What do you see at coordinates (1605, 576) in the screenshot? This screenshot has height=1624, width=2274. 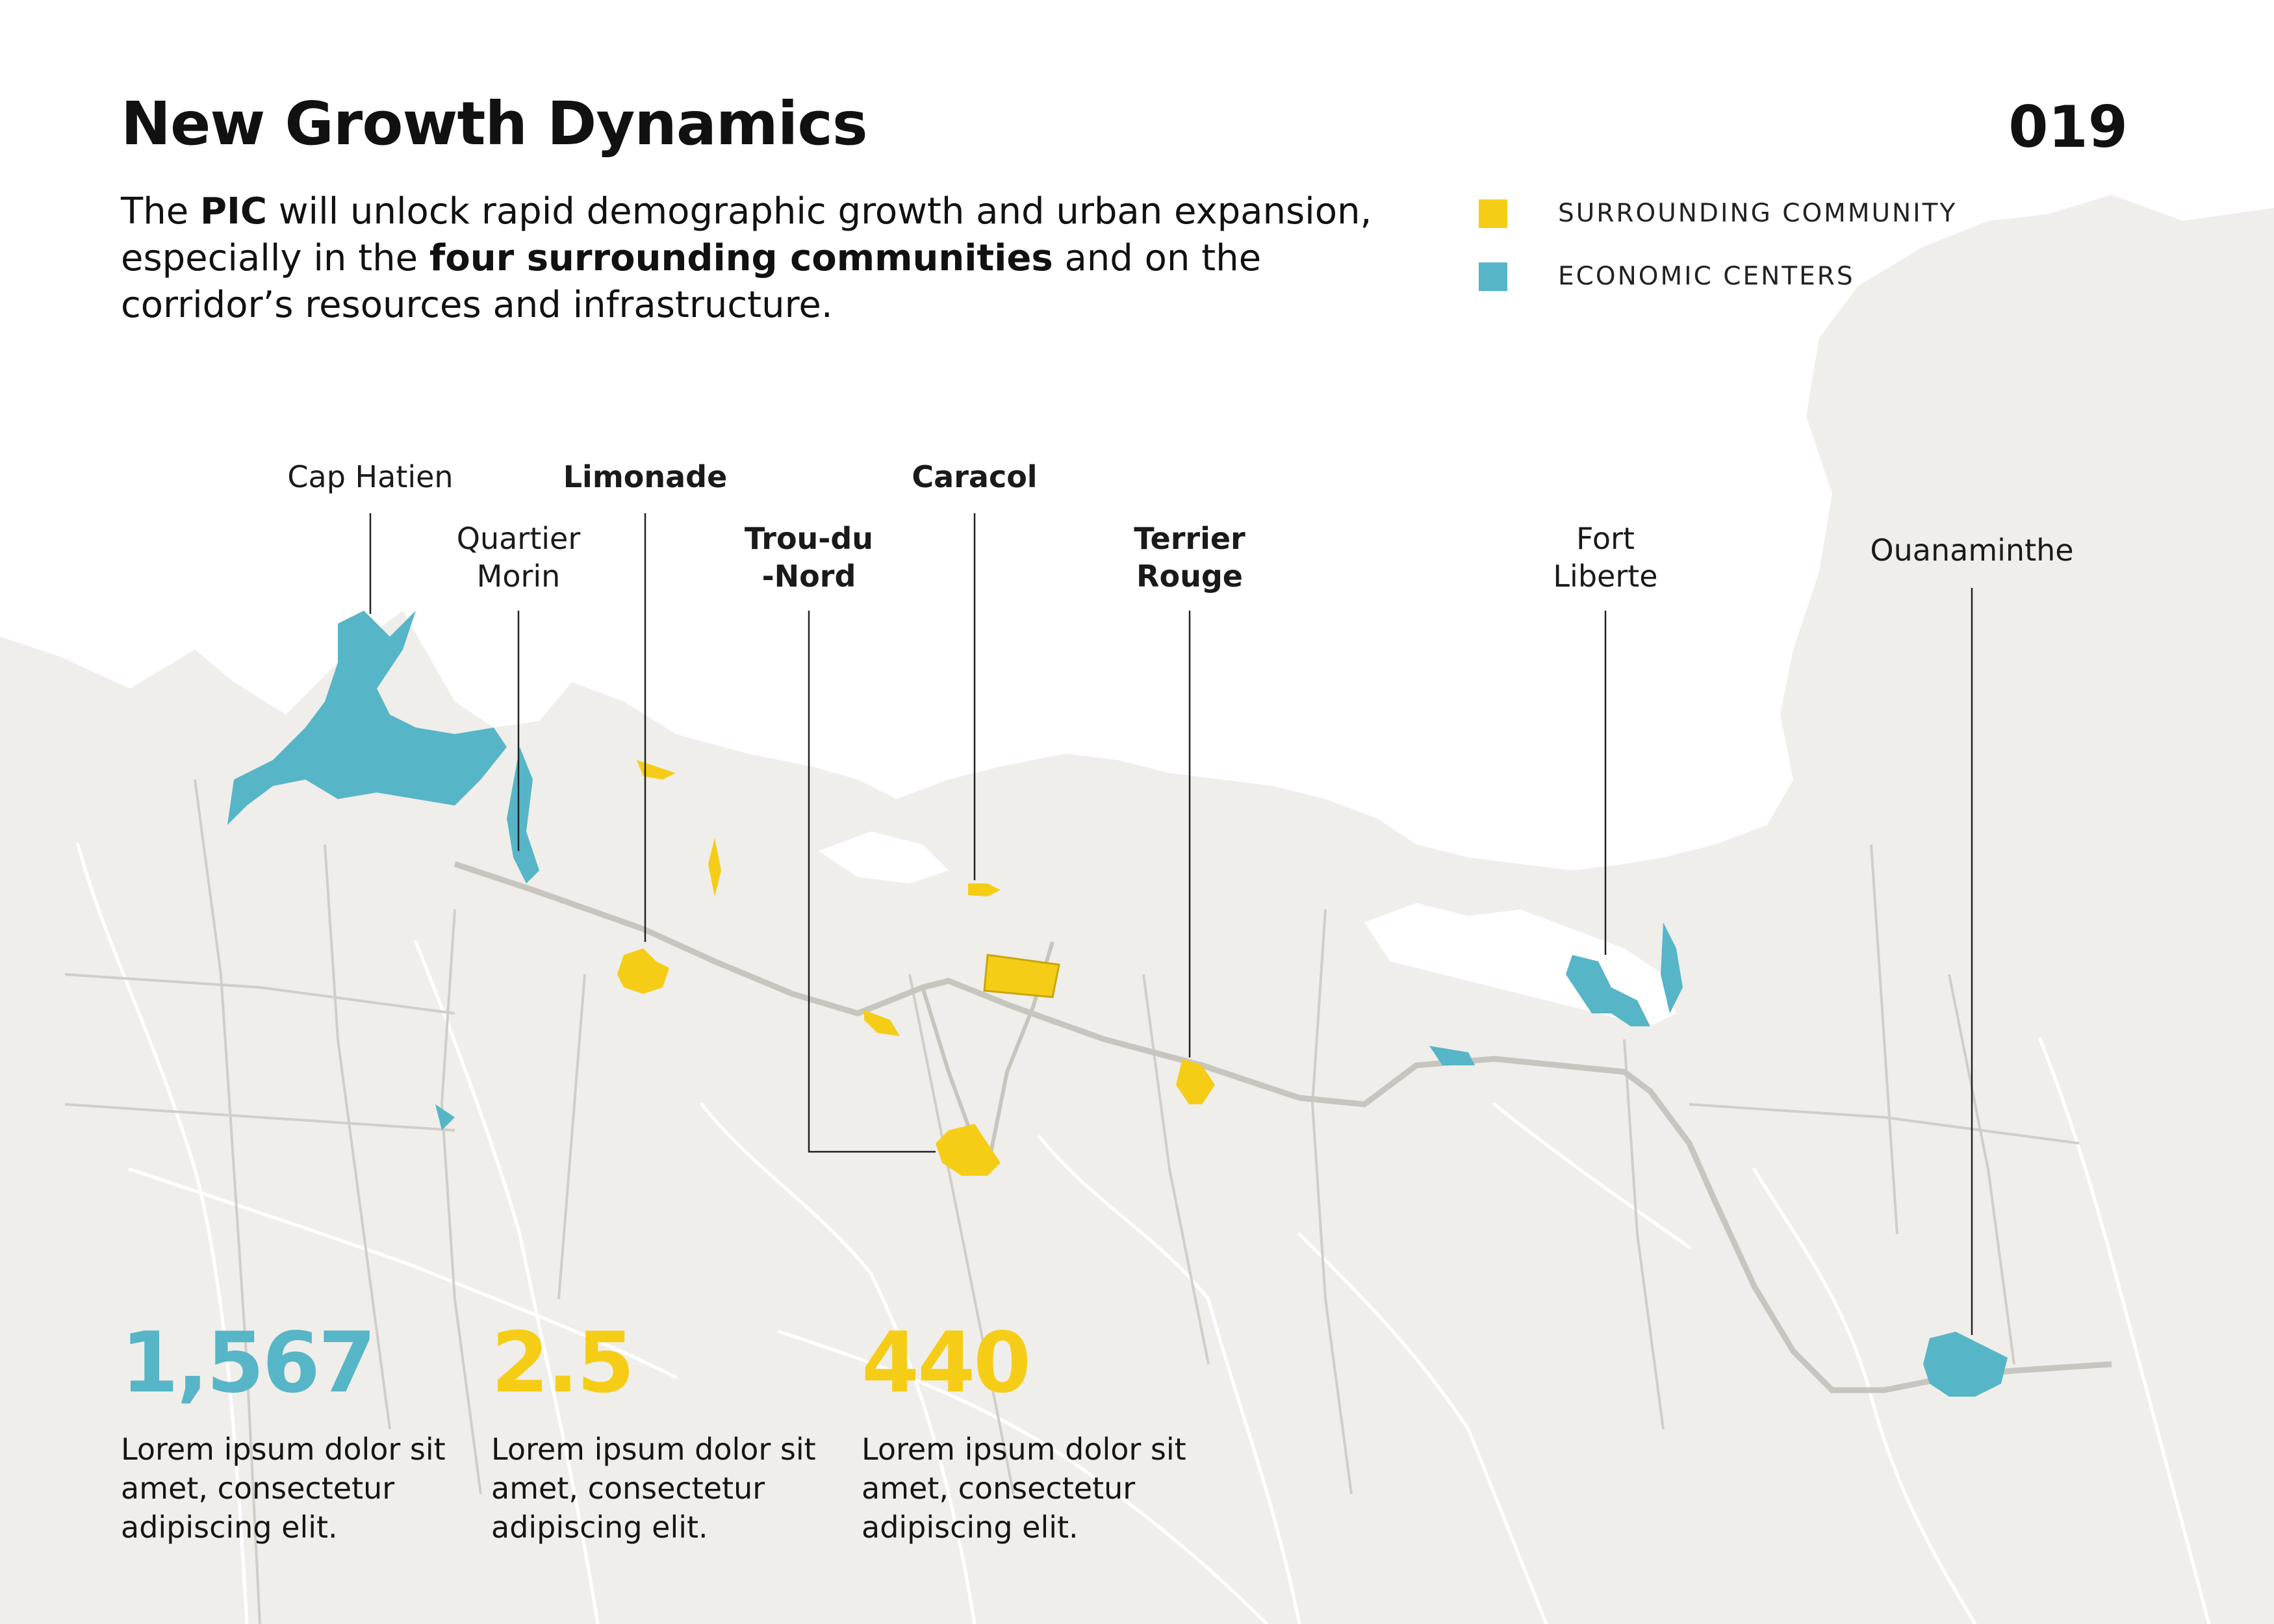 I see `place-line-2: Liberte` at bounding box center [1605, 576].